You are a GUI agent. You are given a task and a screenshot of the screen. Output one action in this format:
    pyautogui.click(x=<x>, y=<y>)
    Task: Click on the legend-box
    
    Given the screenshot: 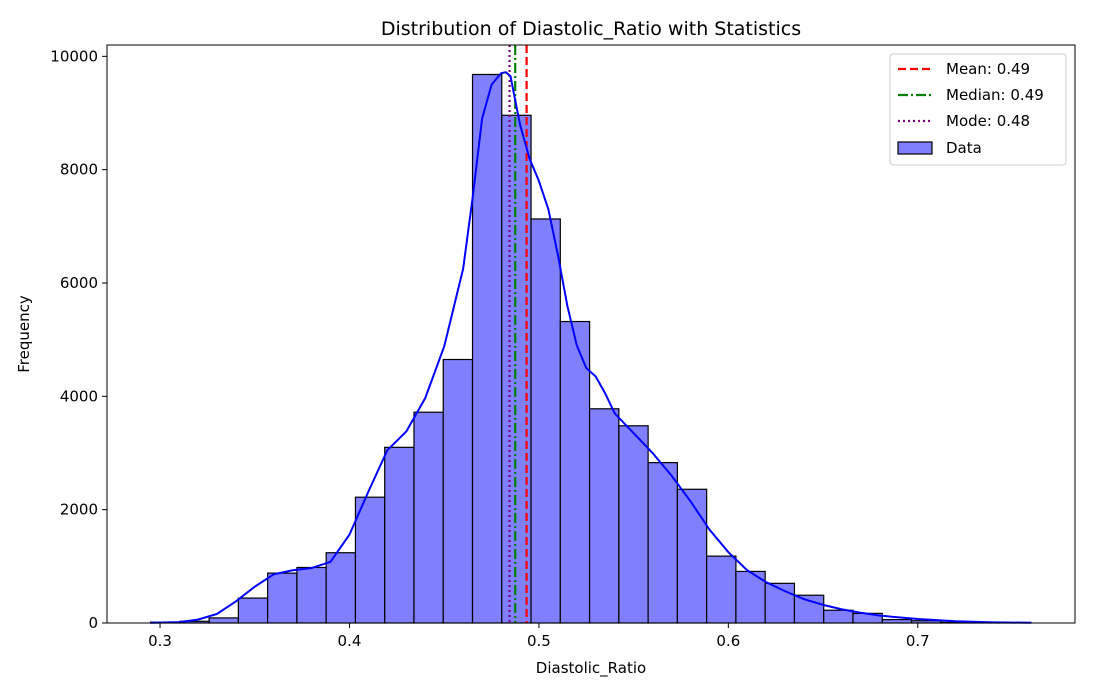 What is the action you would take?
    pyautogui.click(x=978, y=109)
    